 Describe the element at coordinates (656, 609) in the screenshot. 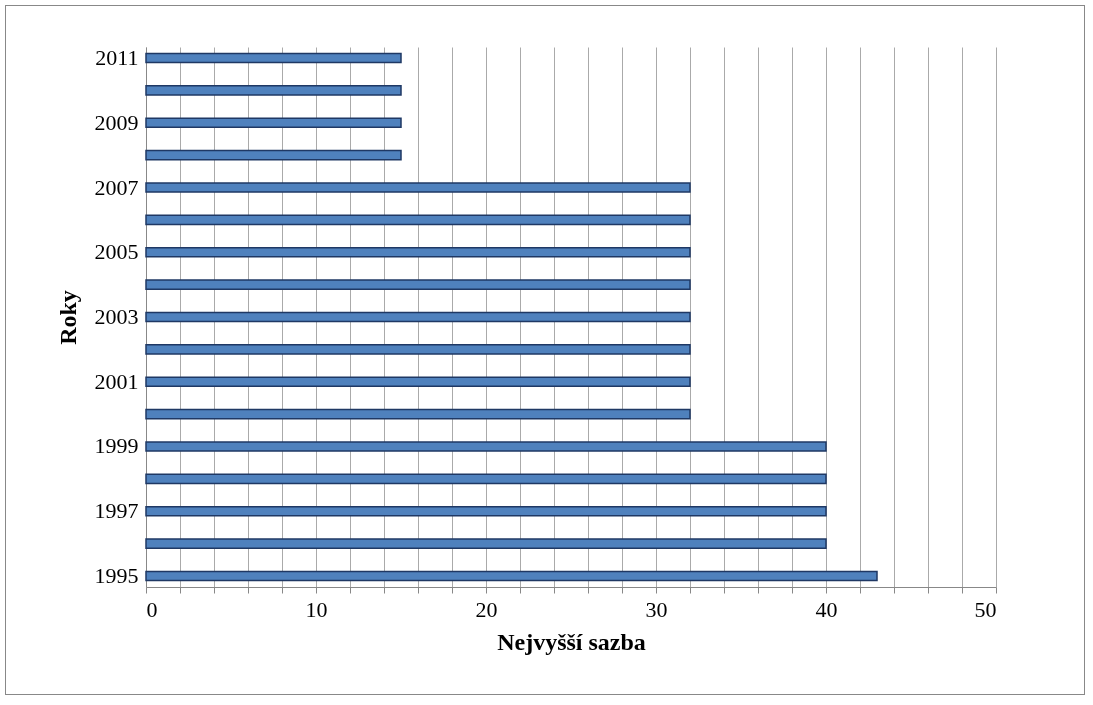

I see `x-tick-label: 30` at that location.